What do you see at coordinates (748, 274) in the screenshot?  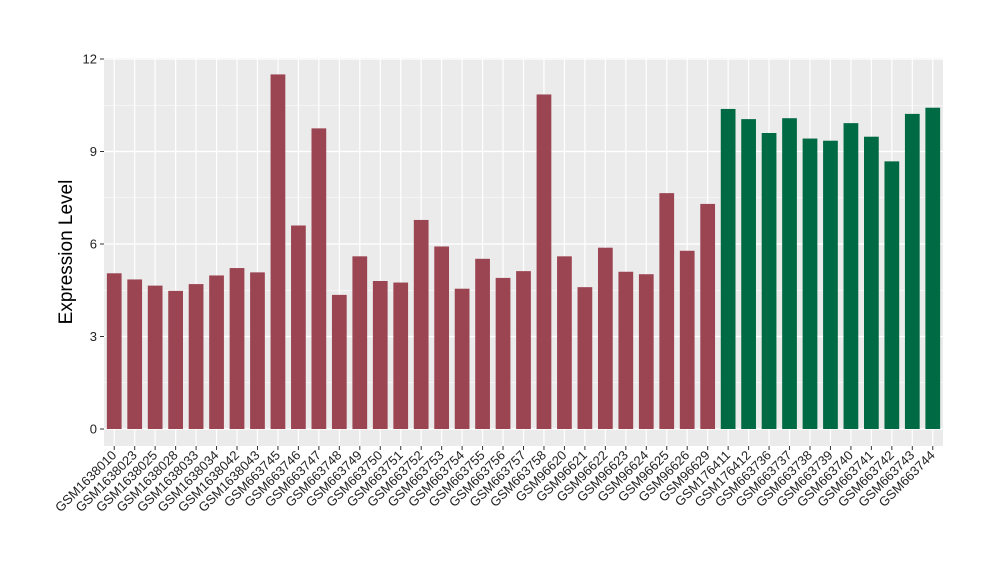 I see `bar-GSM176412` at bounding box center [748, 274].